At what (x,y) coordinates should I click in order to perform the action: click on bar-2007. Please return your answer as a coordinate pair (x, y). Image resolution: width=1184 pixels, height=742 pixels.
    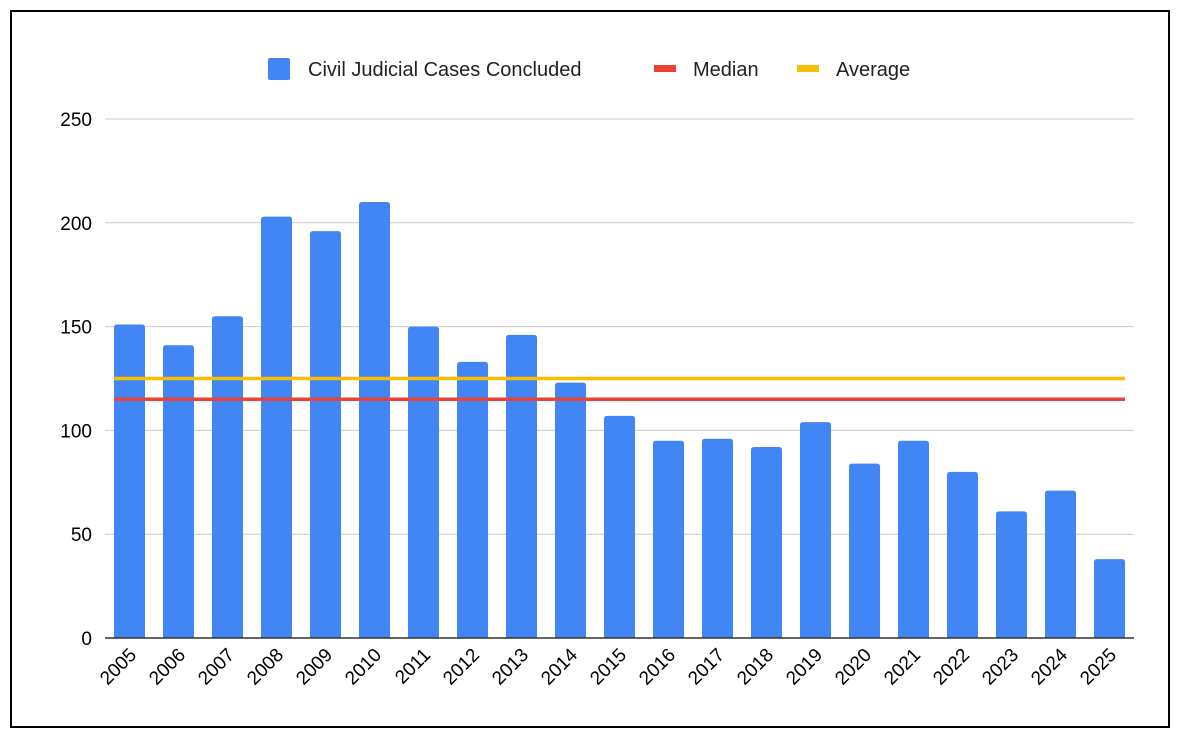
    Looking at the image, I should click on (227, 477).